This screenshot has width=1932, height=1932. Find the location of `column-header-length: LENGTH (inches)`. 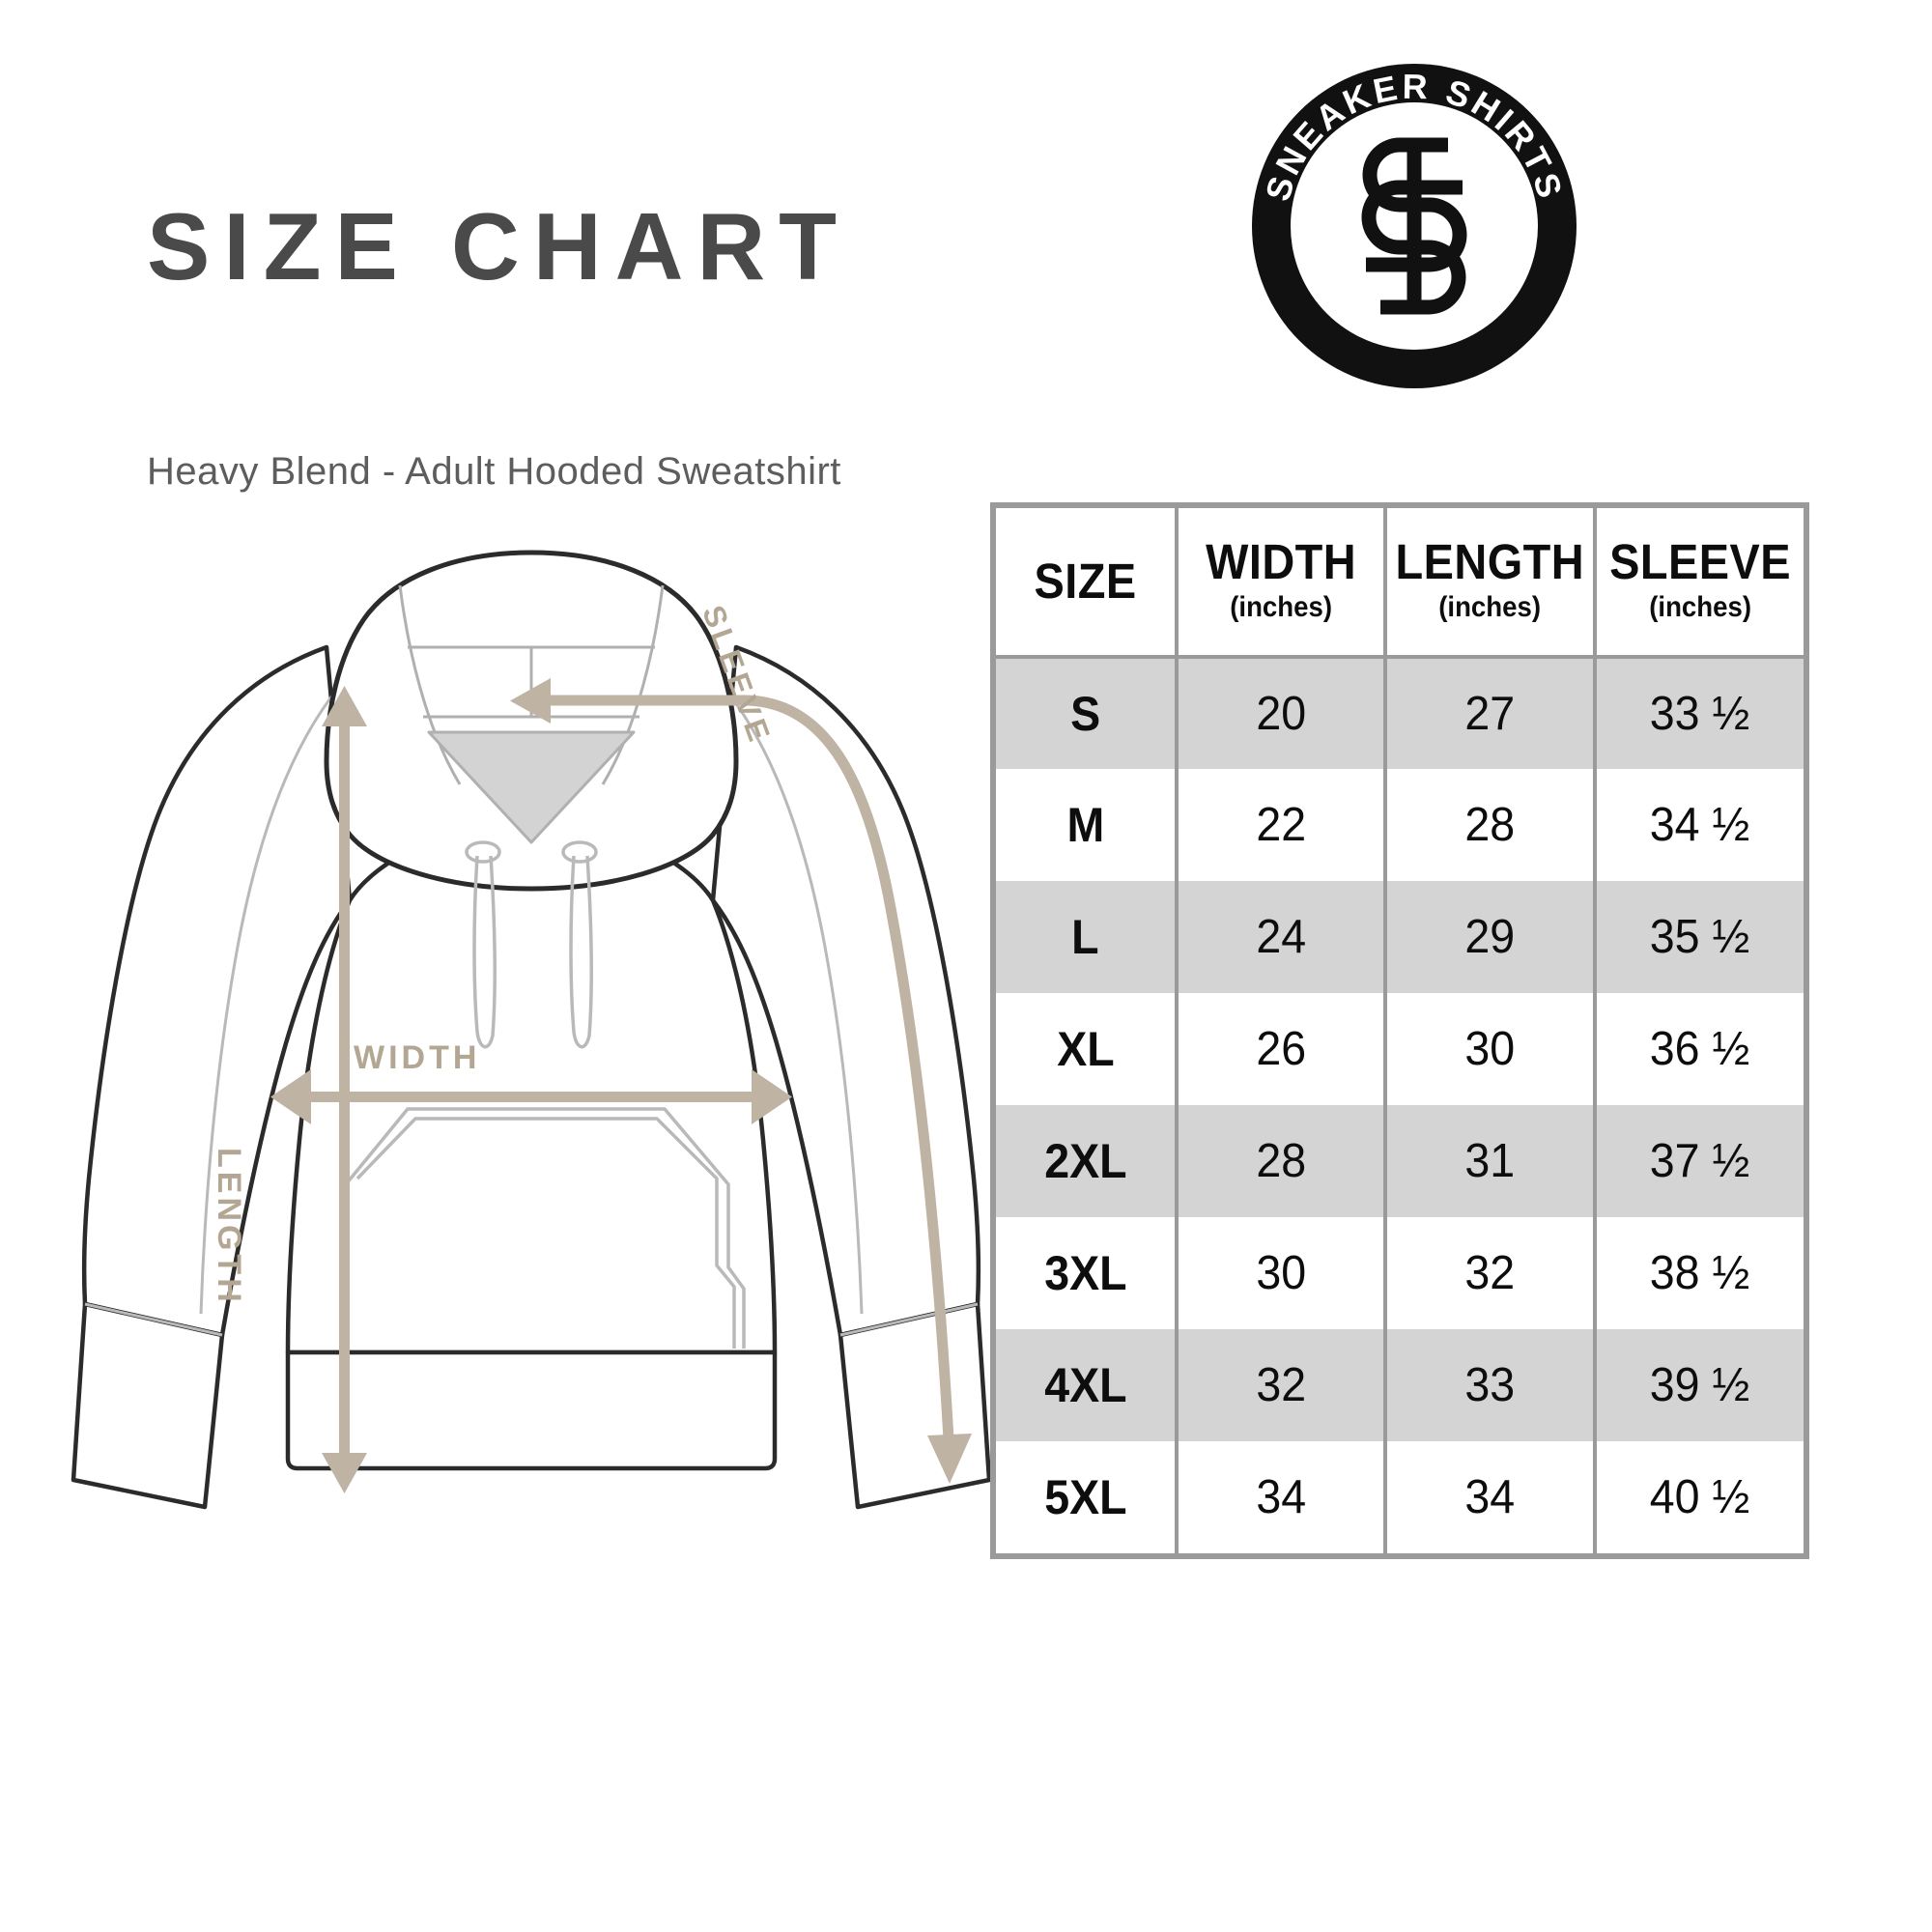

column-header-length: LENGTH (inches) is located at coordinates (1491, 583).